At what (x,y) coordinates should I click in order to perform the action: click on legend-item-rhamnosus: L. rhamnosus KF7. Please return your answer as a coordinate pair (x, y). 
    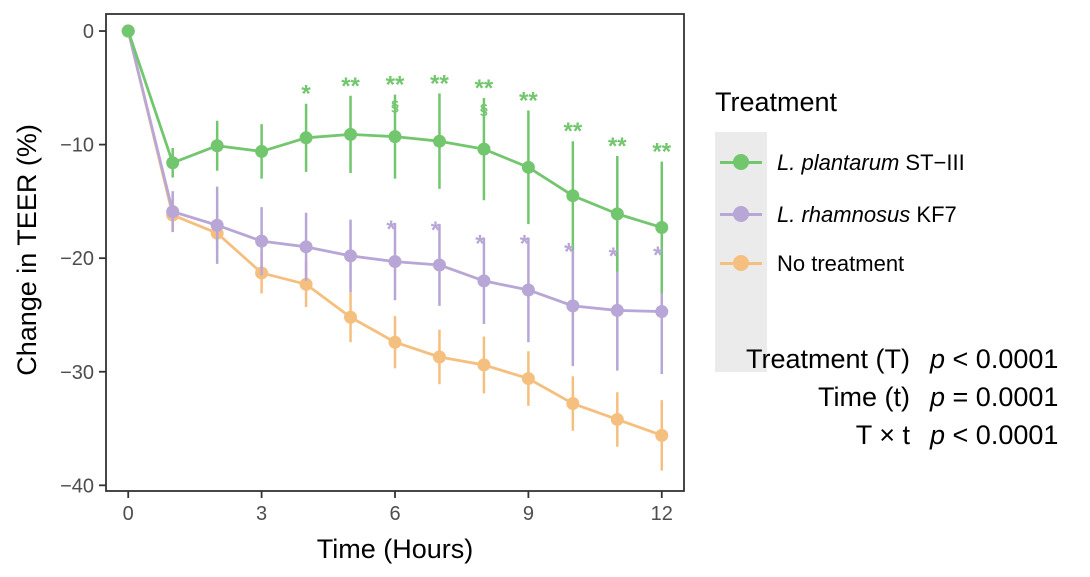
    Looking at the image, I should click on (836, 215).